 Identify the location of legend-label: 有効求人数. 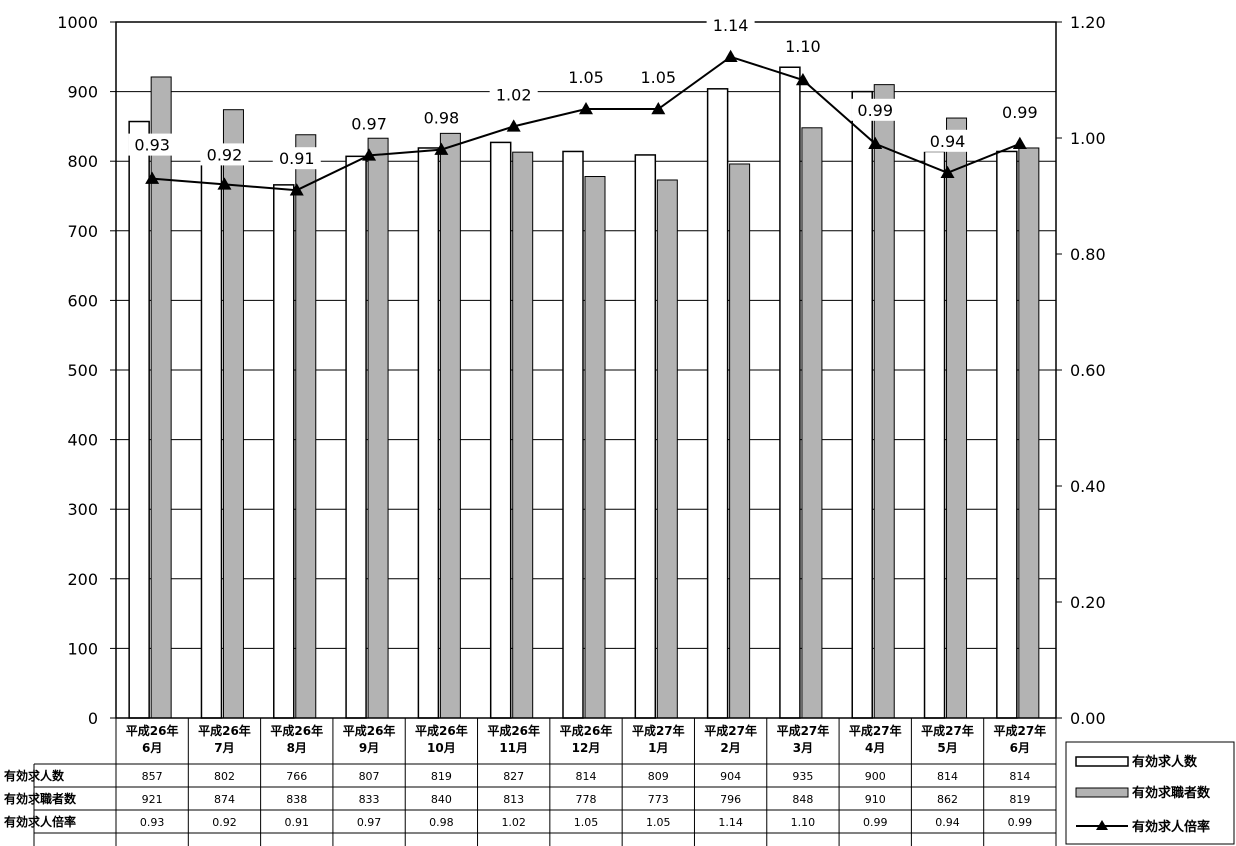
(1165, 762).